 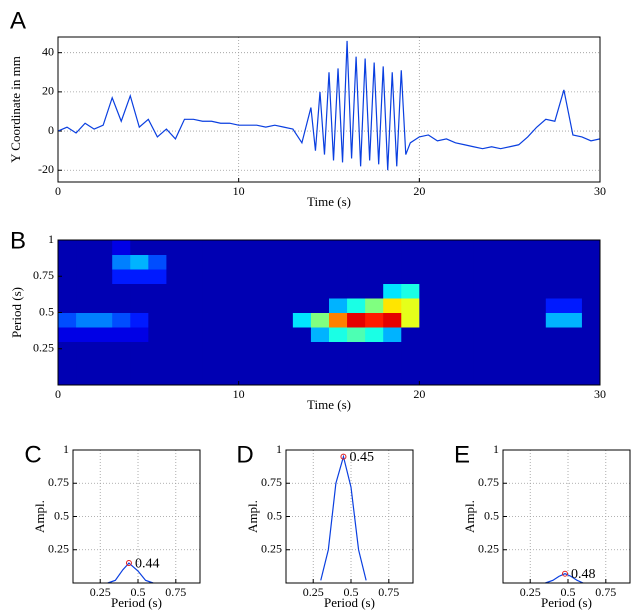 I want to click on x-tick-label: 10, so click(x=239, y=191).